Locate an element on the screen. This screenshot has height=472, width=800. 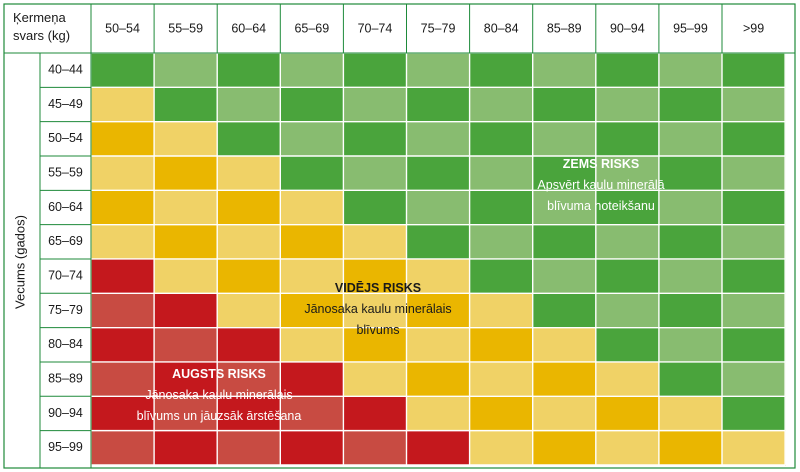
column-label: 80–84 is located at coordinates (501, 28).